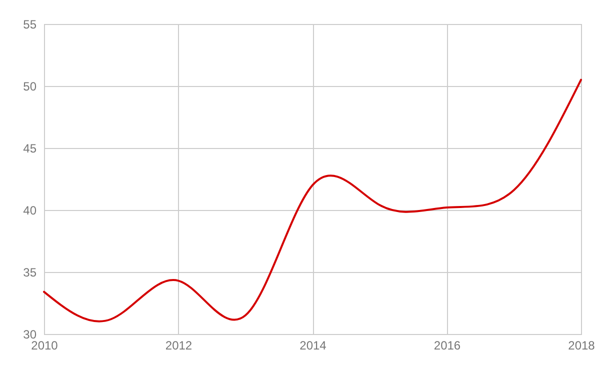 This screenshot has width=600, height=371. I want to click on x-tick-label: 2012, so click(178, 345).